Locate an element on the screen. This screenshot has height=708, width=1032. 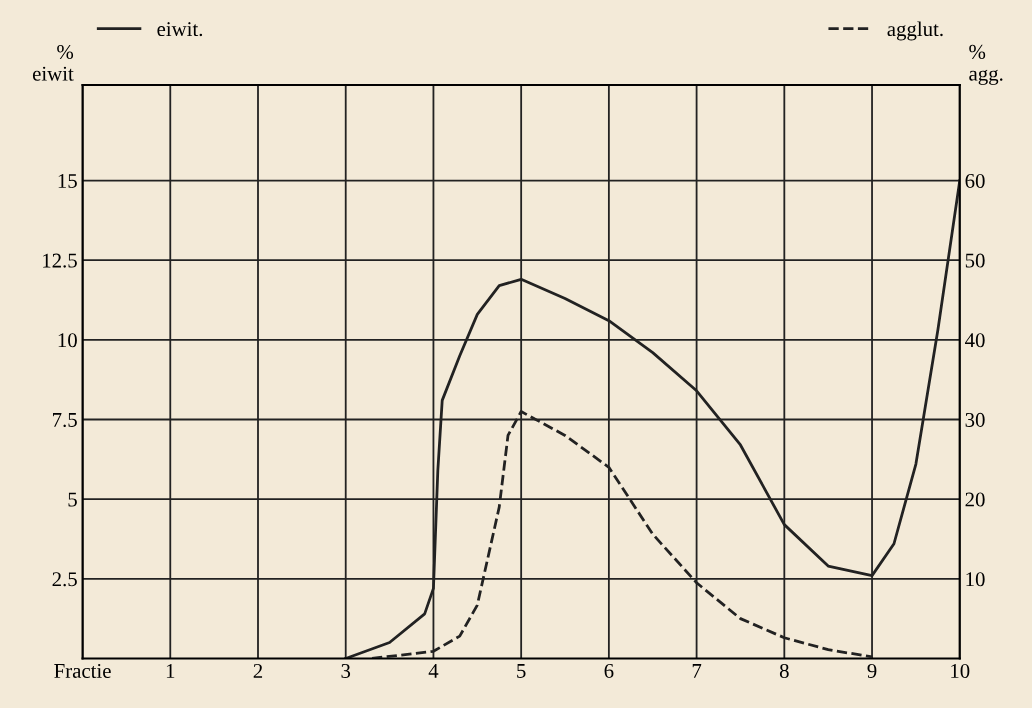
y-tick-label: 12.5 is located at coordinates (60, 260).